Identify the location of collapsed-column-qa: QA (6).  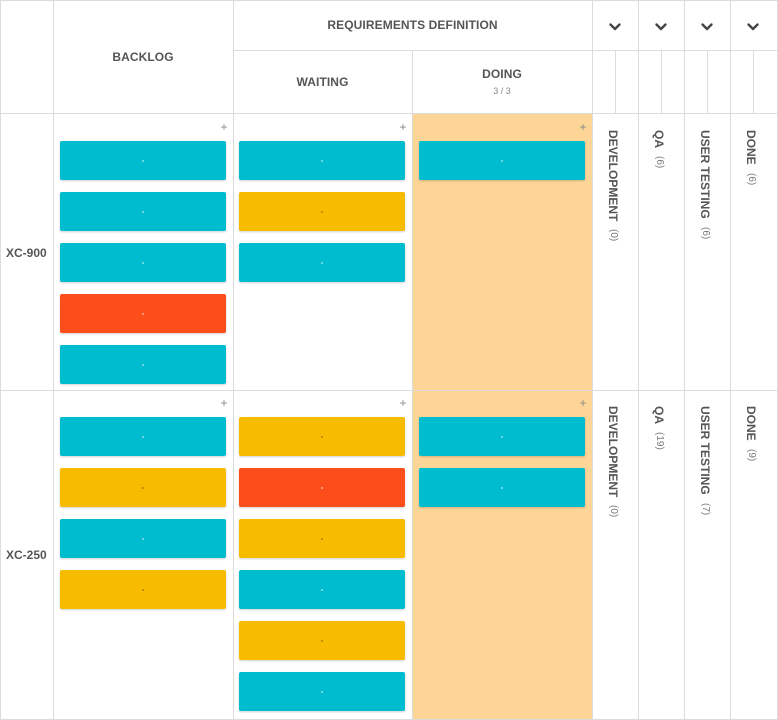
(659, 149).